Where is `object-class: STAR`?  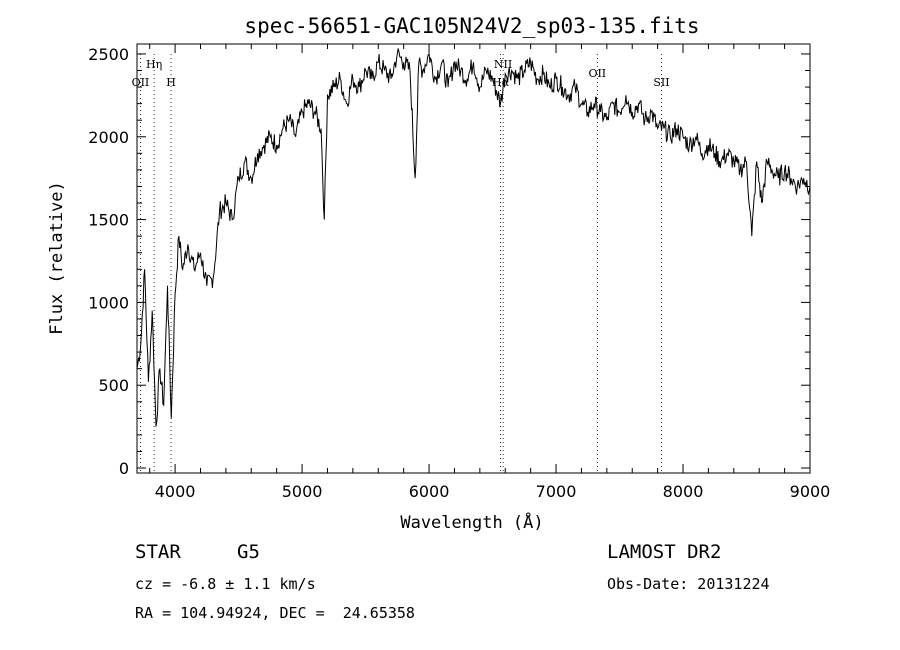 object-class: STAR is located at coordinates (158, 552).